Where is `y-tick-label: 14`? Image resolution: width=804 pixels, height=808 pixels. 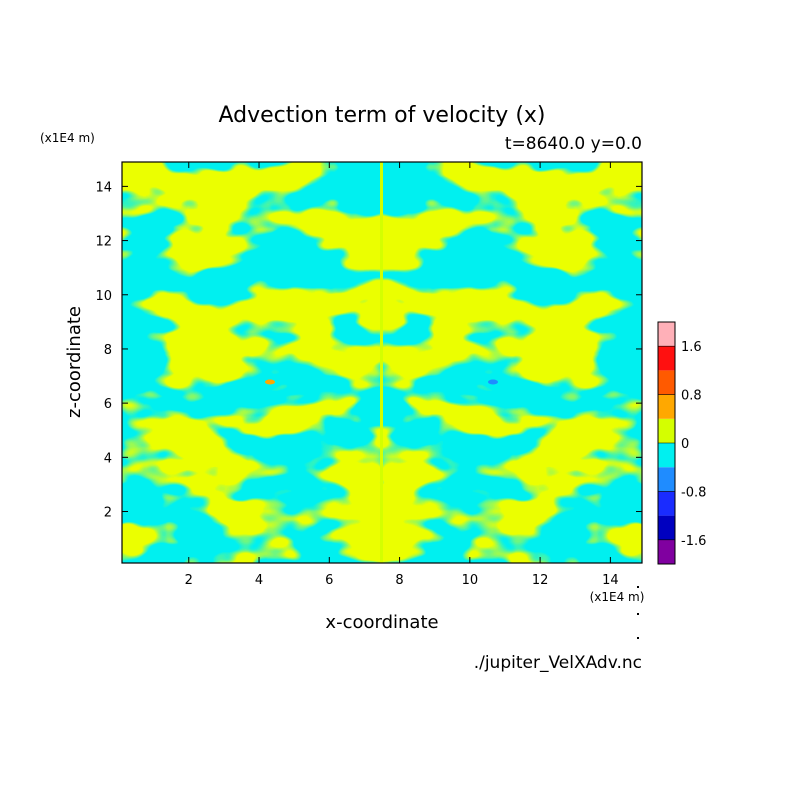 y-tick-label: 14 is located at coordinates (103, 187).